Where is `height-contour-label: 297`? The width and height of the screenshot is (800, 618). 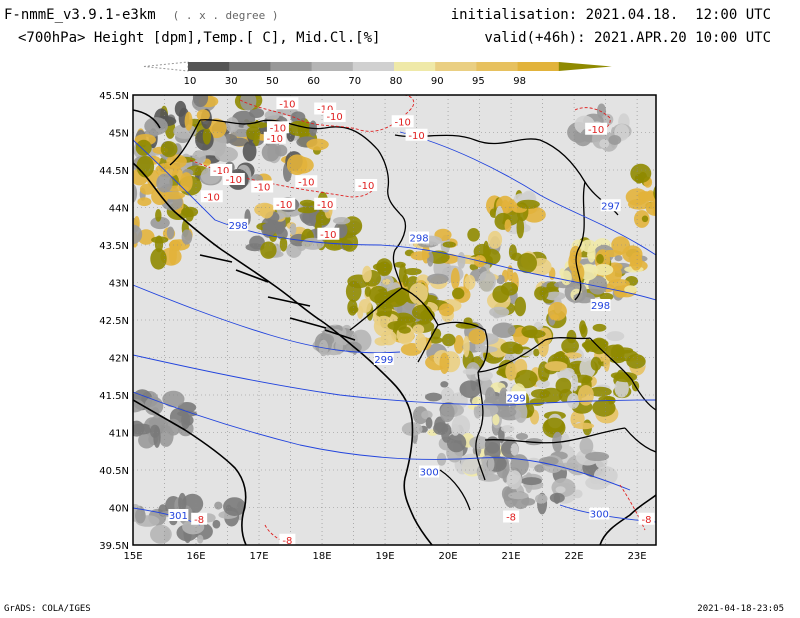 height-contour-label: 297 is located at coordinates (610, 206).